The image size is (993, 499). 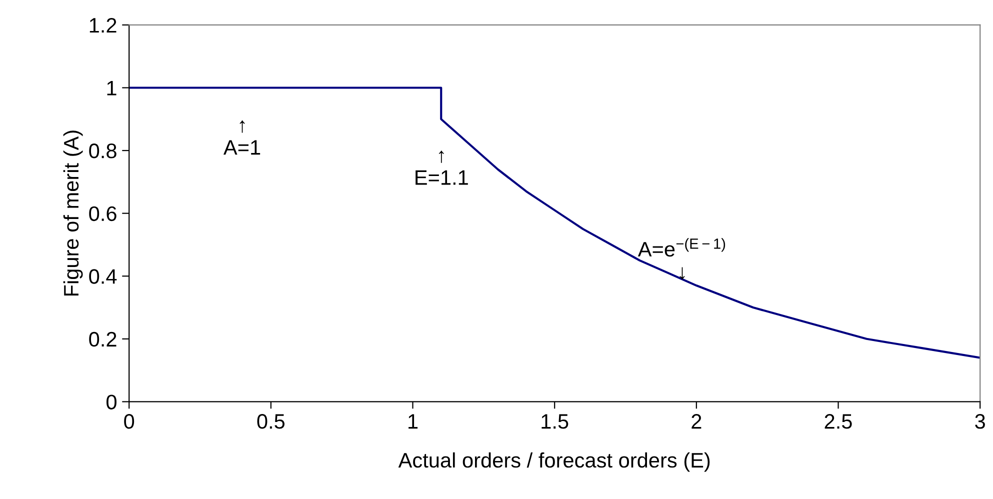 What do you see at coordinates (980, 421) in the screenshot?
I see `x-tick-label: 3` at bounding box center [980, 421].